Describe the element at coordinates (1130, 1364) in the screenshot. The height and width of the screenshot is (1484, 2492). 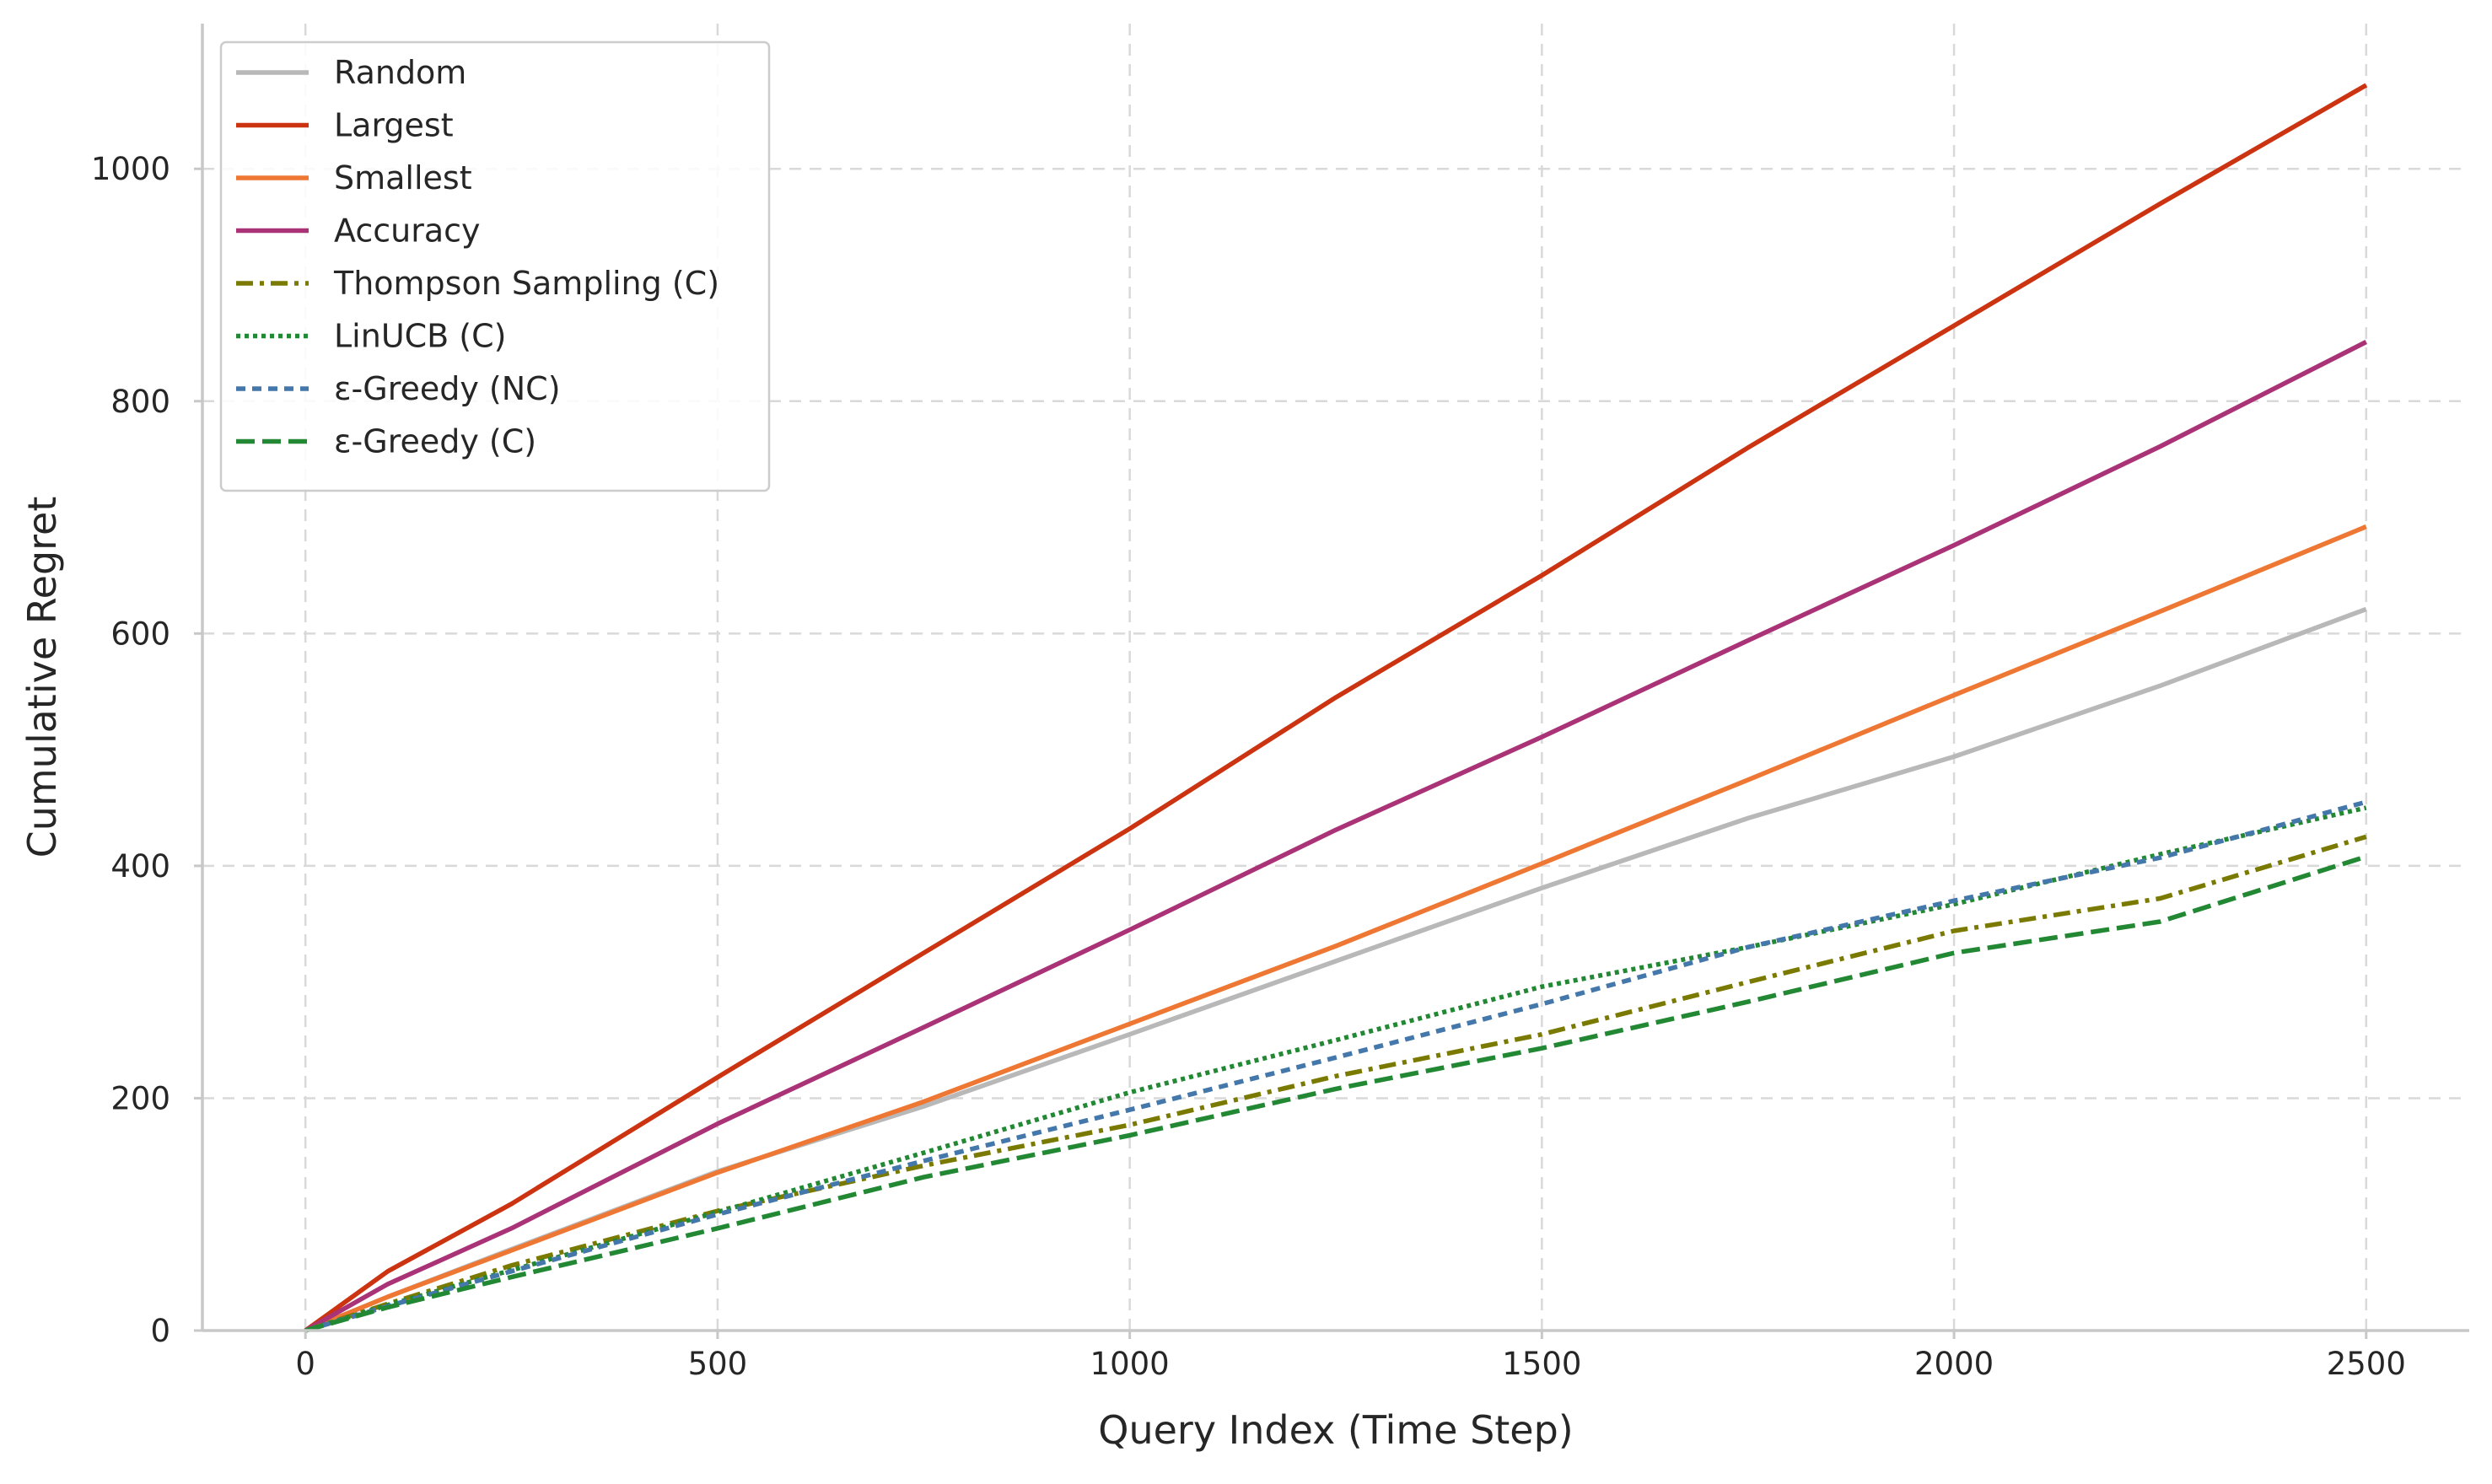
I see `x-tick-label: 1000` at that location.